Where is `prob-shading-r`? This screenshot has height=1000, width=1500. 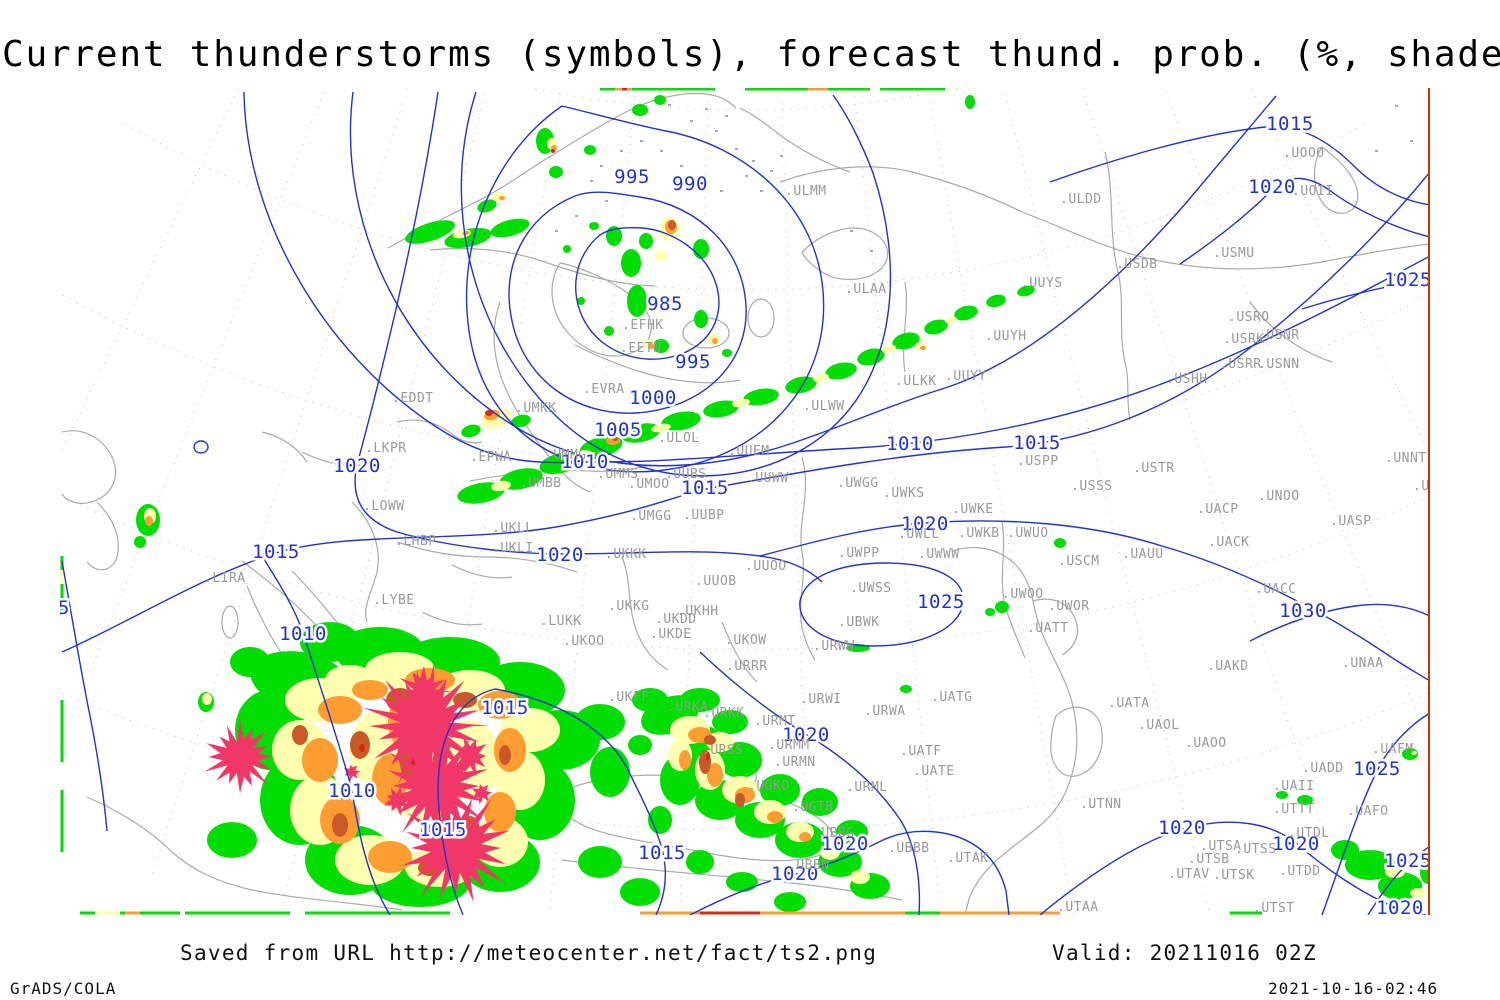
prob-shading-r is located at coordinates (362, 748).